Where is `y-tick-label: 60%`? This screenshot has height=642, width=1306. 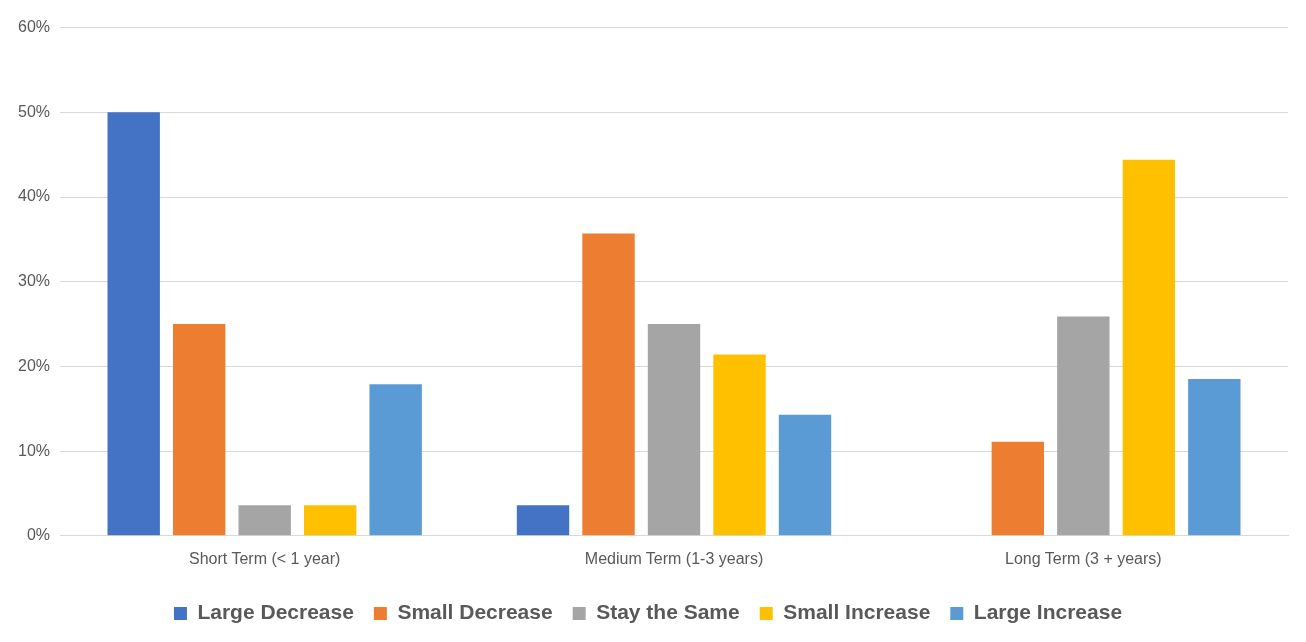
y-tick-label: 60% is located at coordinates (34, 27).